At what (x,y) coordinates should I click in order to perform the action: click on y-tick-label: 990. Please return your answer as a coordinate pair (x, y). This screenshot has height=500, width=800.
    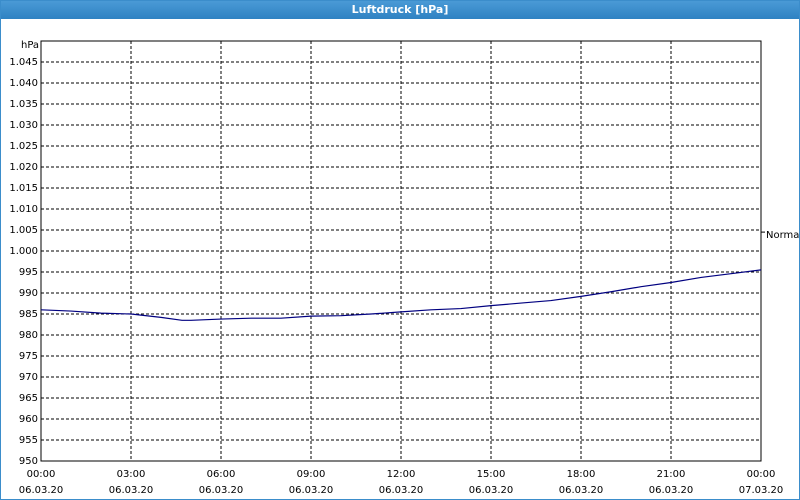
    Looking at the image, I should click on (28, 293).